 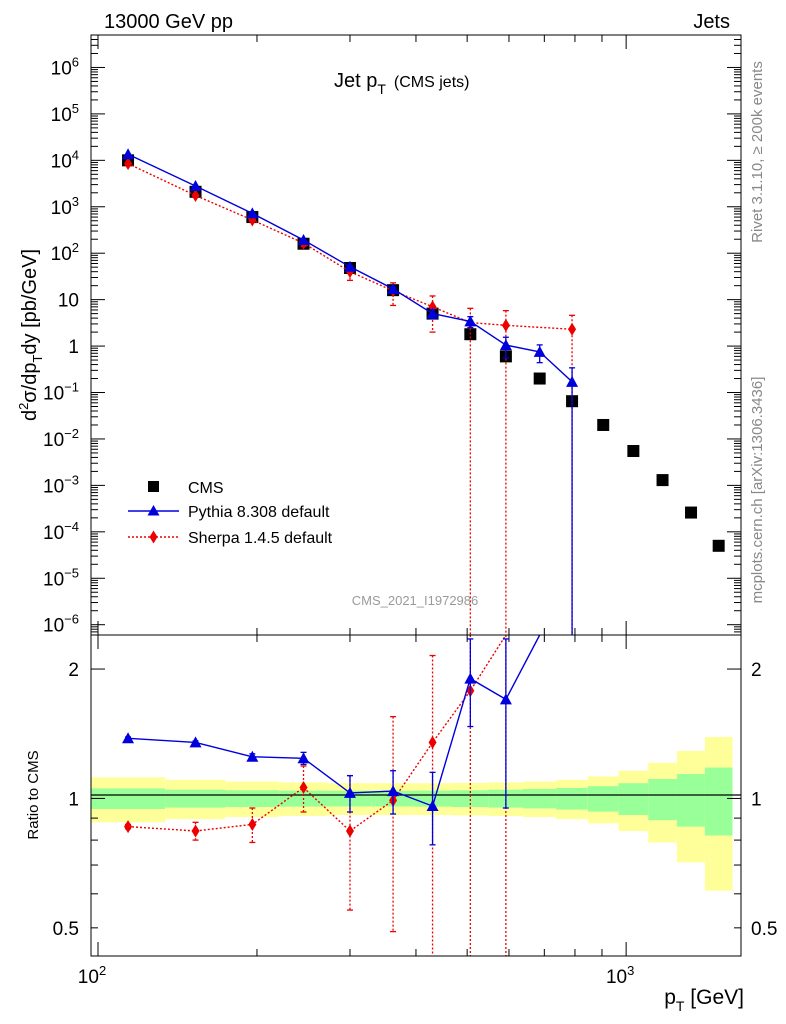 What do you see at coordinates (153, 510) in the screenshot?
I see `legend-pythia-marker` at bounding box center [153, 510].